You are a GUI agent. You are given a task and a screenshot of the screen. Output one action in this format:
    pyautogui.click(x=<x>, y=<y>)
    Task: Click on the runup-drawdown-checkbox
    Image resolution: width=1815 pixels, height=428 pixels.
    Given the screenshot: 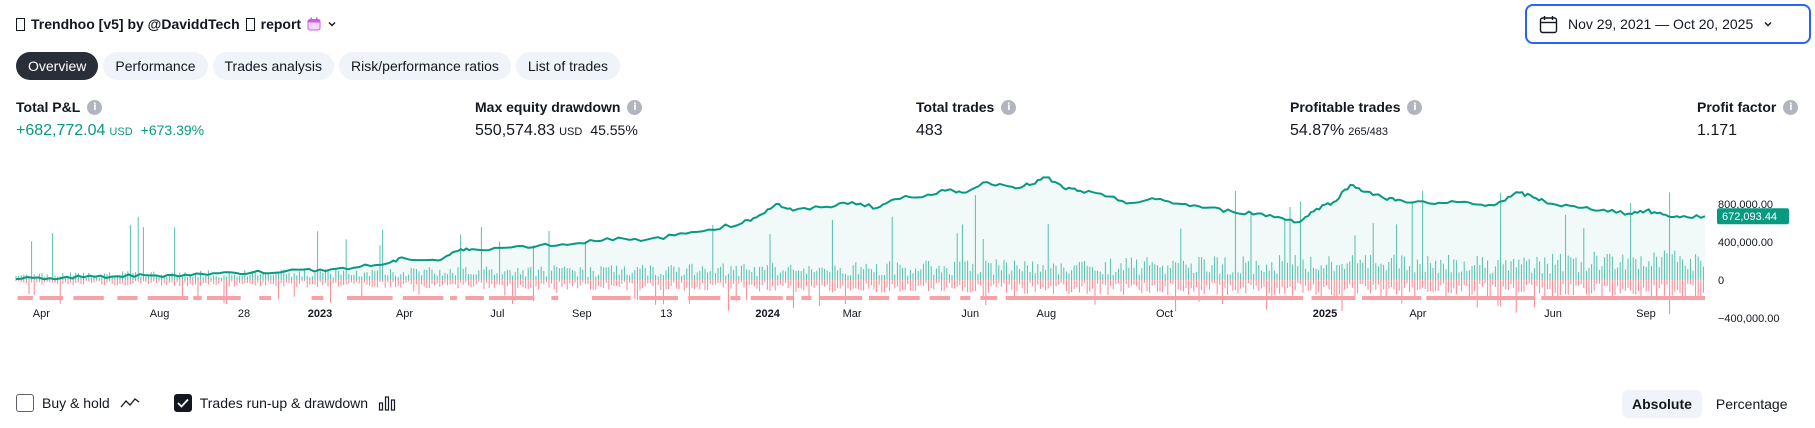 What is the action you would take?
    pyautogui.click(x=182, y=403)
    